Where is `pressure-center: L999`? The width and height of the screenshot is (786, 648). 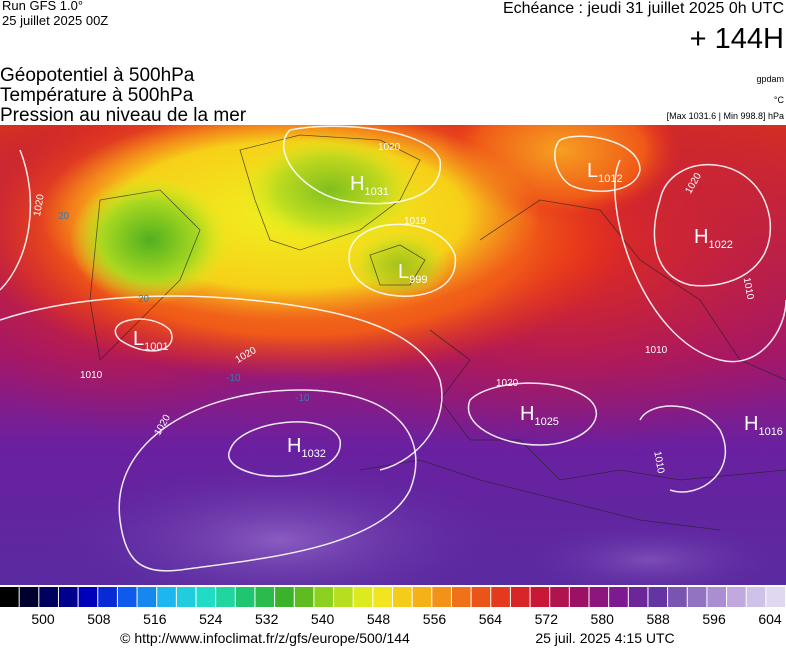 pressure-center: L999 is located at coordinates (412, 273).